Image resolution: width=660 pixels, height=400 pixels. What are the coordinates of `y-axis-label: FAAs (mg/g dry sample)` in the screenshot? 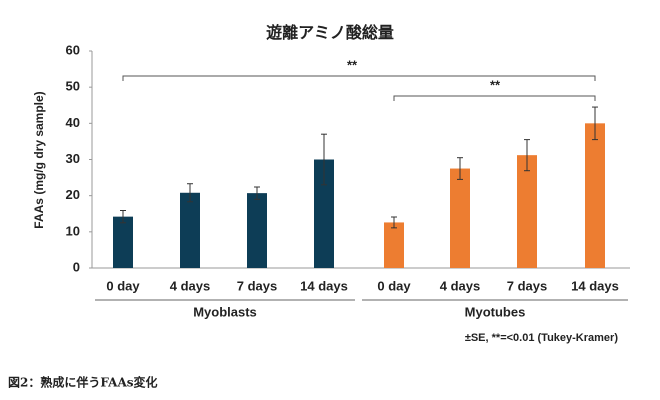 It's located at (39, 159).